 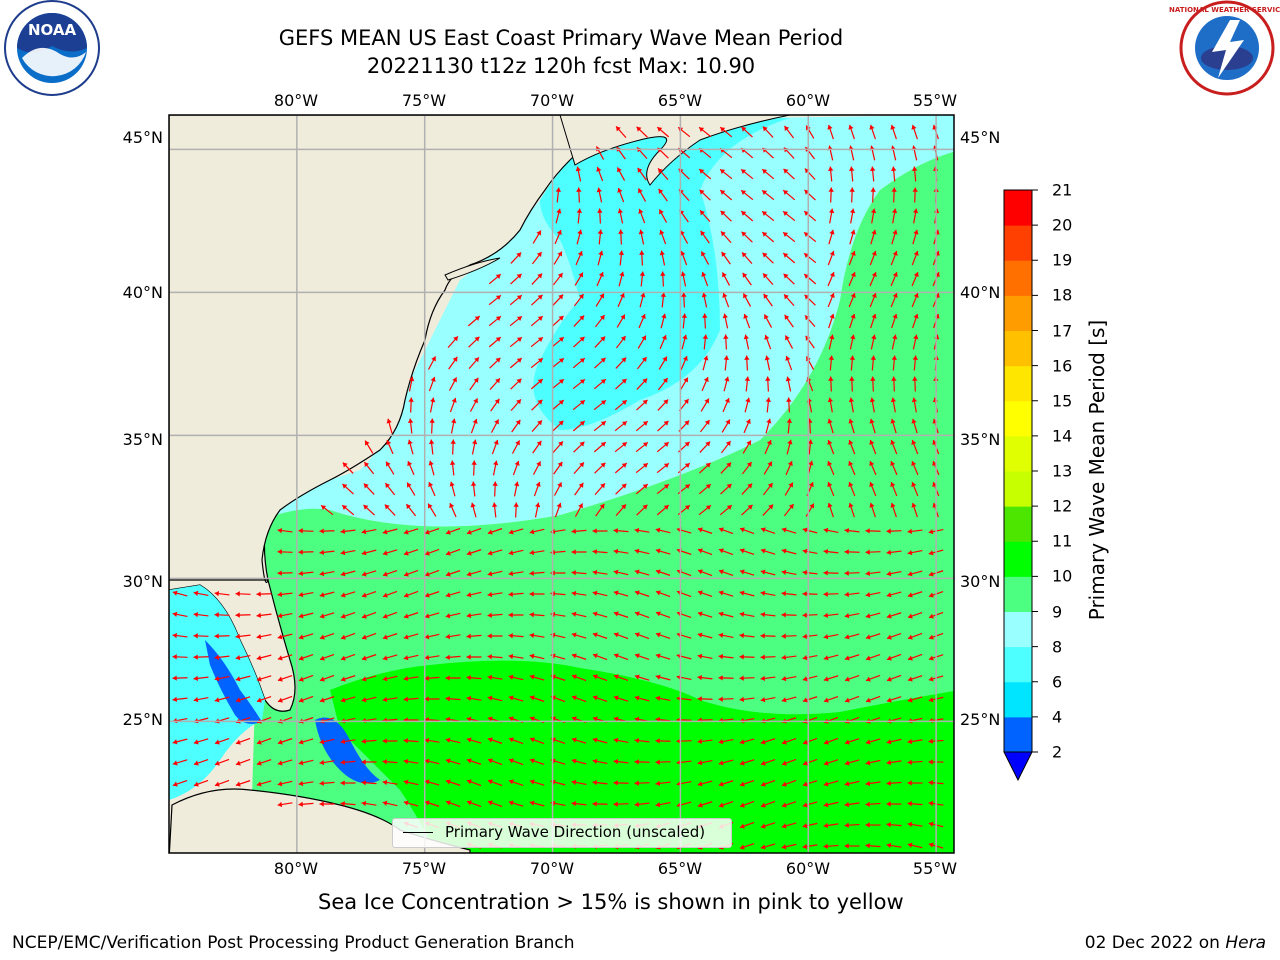 I want to click on lon-tick-top-60: 60°W, so click(x=808, y=100).